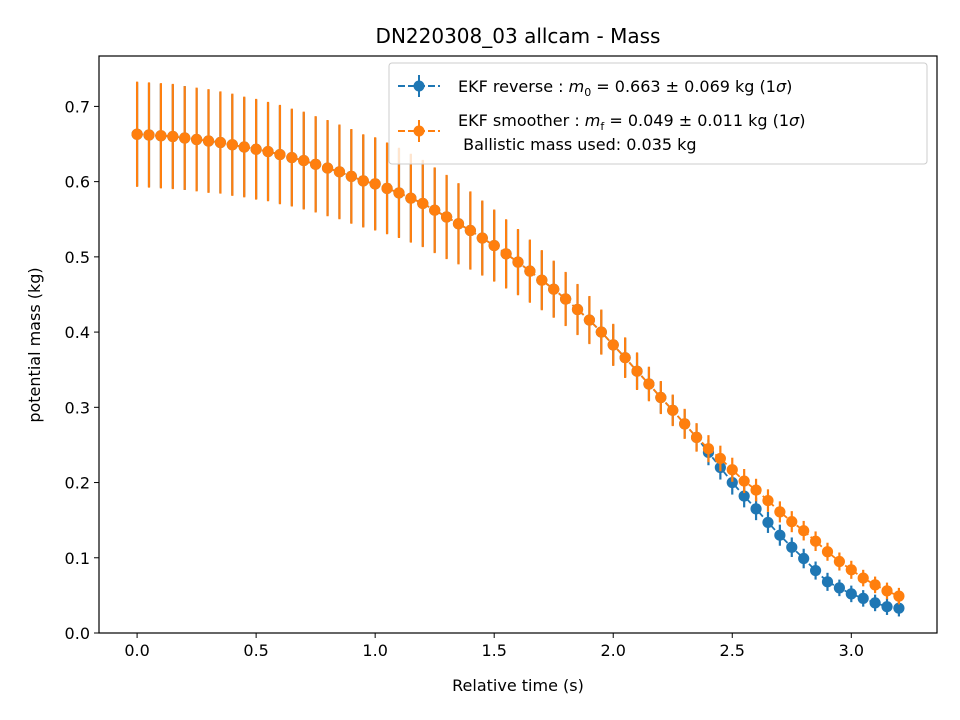  I want to click on legend-entry-ekf-reverse: EKF reverse : m0 = 0.663 ± 0.069 kg (1σ), so click(595, 87).